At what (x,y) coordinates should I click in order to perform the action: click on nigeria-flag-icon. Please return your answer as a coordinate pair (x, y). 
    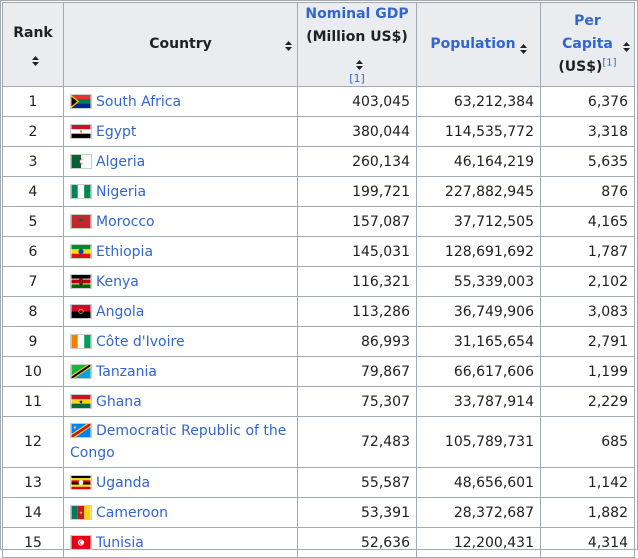
    Looking at the image, I should click on (81, 191).